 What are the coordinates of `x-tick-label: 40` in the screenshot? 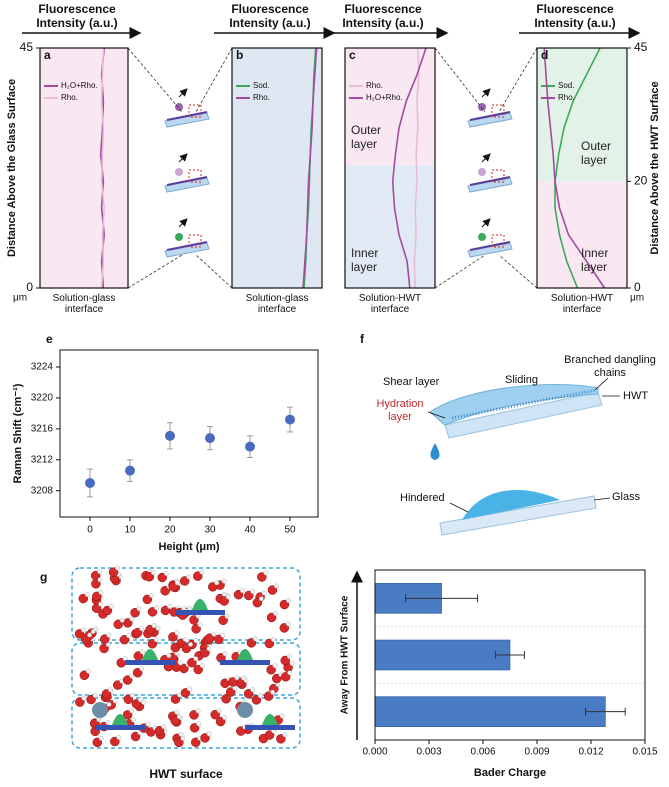 It's located at (250, 530).